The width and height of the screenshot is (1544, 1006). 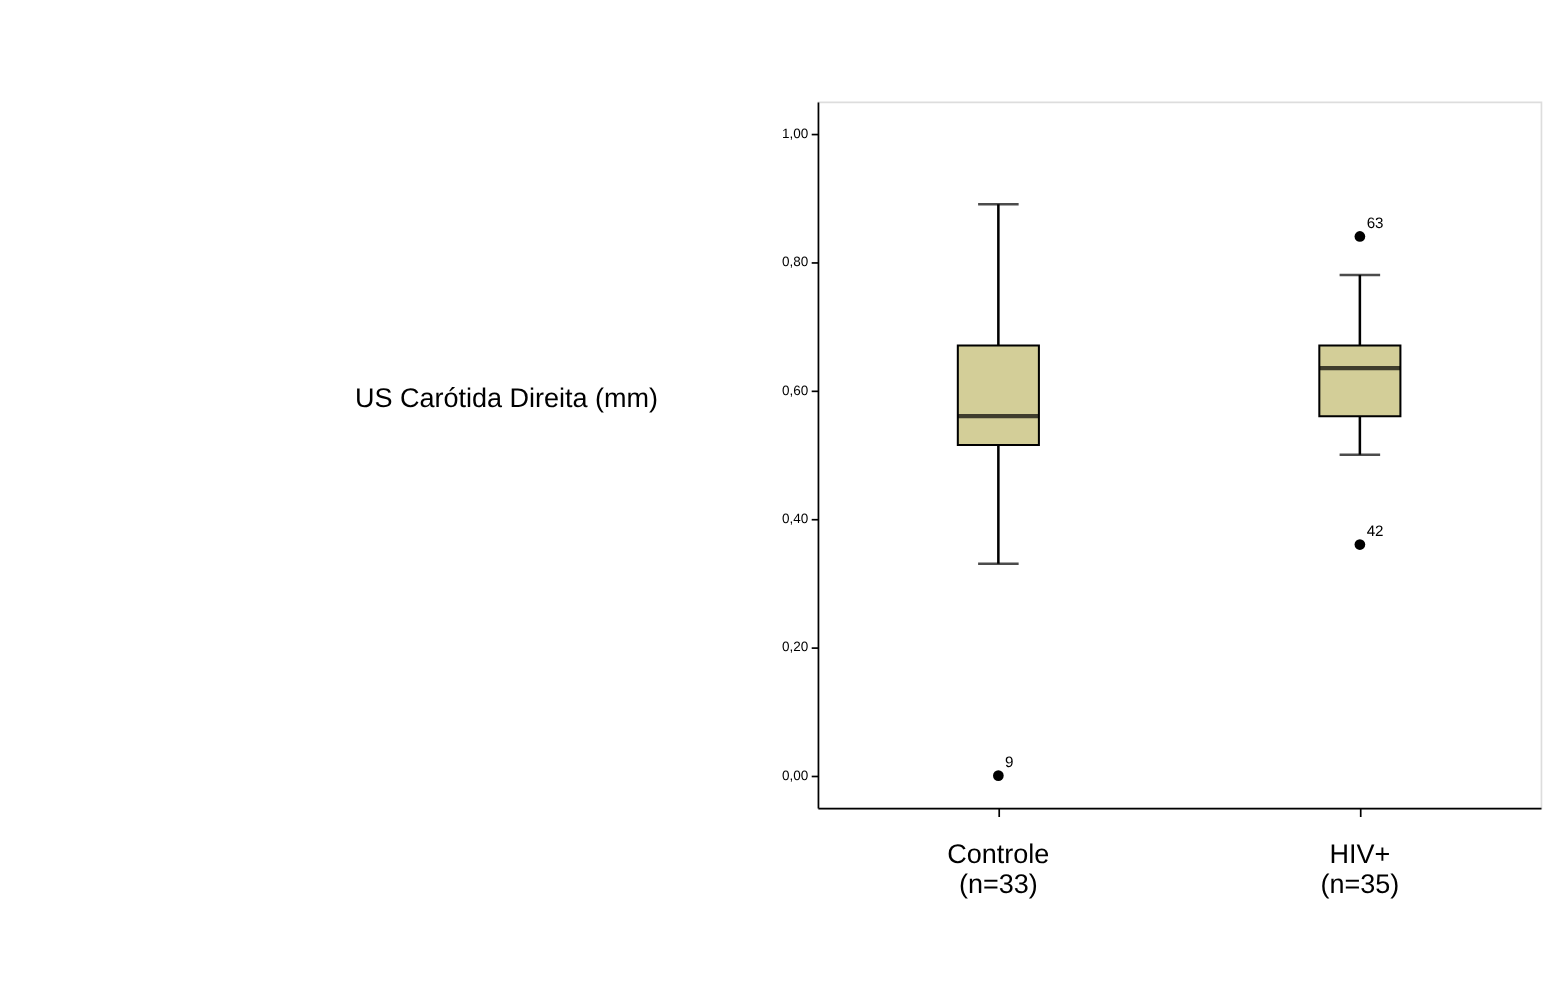 I want to click on x-tick-label: HIV+ (n=35), so click(x=1360, y=869).